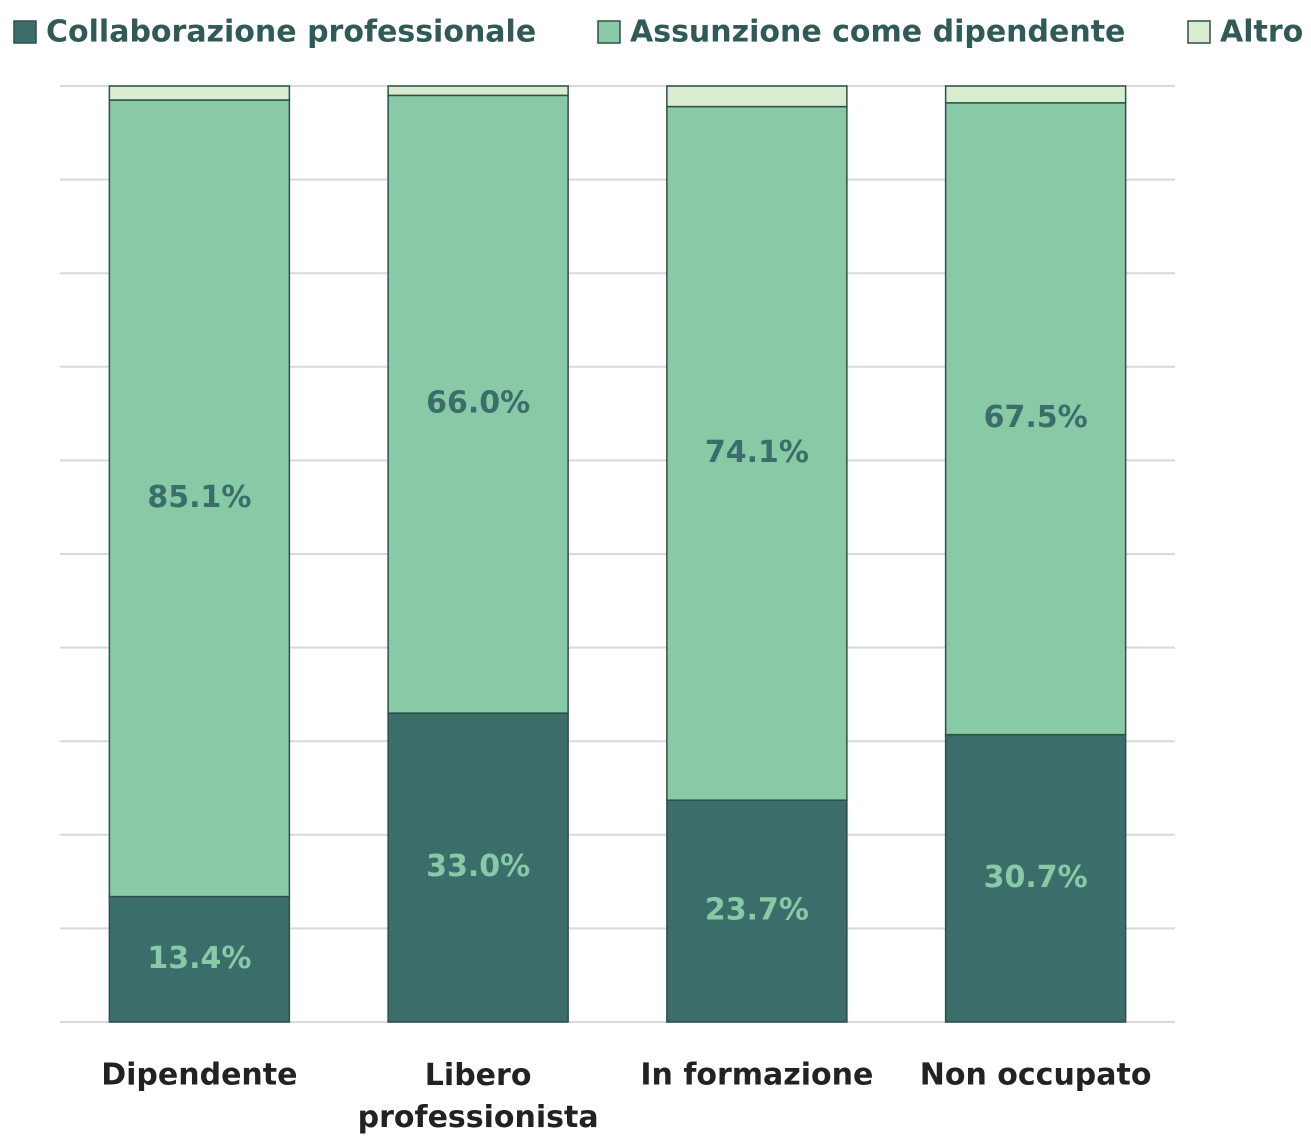 Image resolution: width=1311 pixels, height=1141 pixels. I want to click on legend-label: Assunzione come dipendente, so click(877, 32).